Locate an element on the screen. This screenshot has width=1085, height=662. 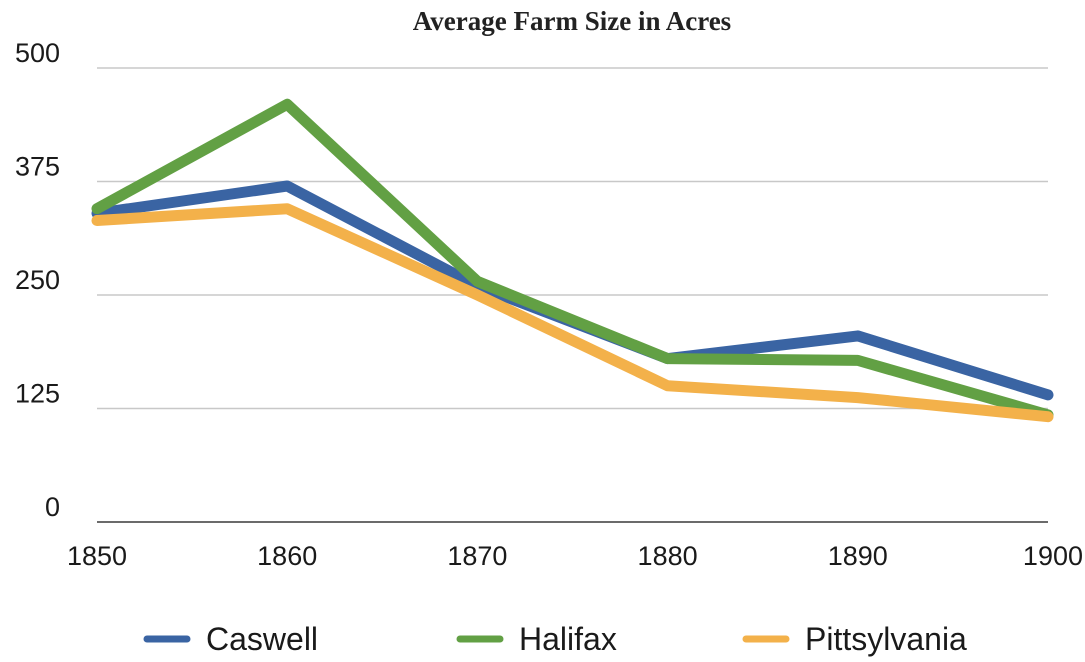
legend: Caswell Halifax Pittsylvania is located at coordinates (555, 639).